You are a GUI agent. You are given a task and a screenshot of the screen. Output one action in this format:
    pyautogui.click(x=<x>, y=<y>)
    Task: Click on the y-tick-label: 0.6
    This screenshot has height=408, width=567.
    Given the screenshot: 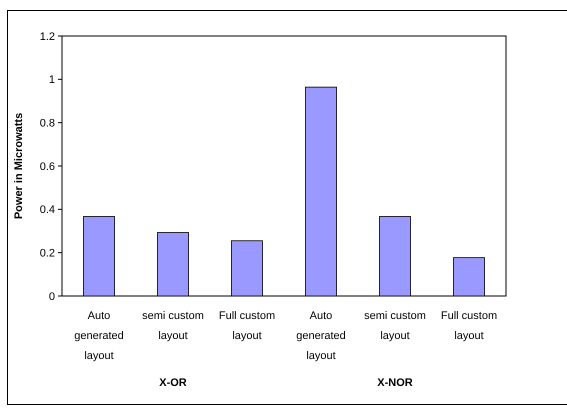 What is the action you would take?
    pyautogui.click(x=47, y=166)
    